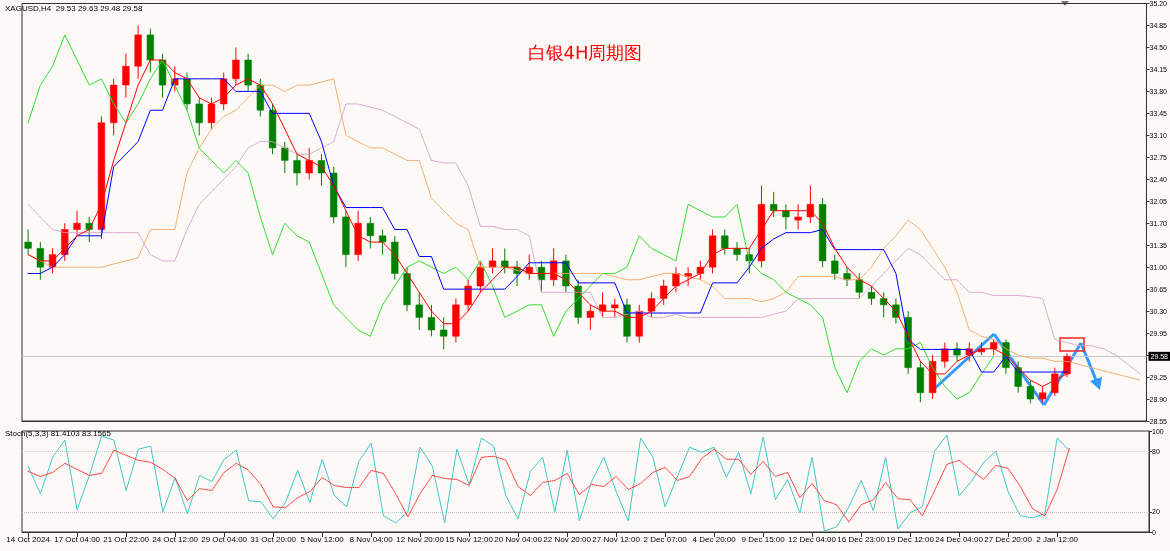  I want to click on x-tick-label: 16 Dec 23:00, so click(861, 539).